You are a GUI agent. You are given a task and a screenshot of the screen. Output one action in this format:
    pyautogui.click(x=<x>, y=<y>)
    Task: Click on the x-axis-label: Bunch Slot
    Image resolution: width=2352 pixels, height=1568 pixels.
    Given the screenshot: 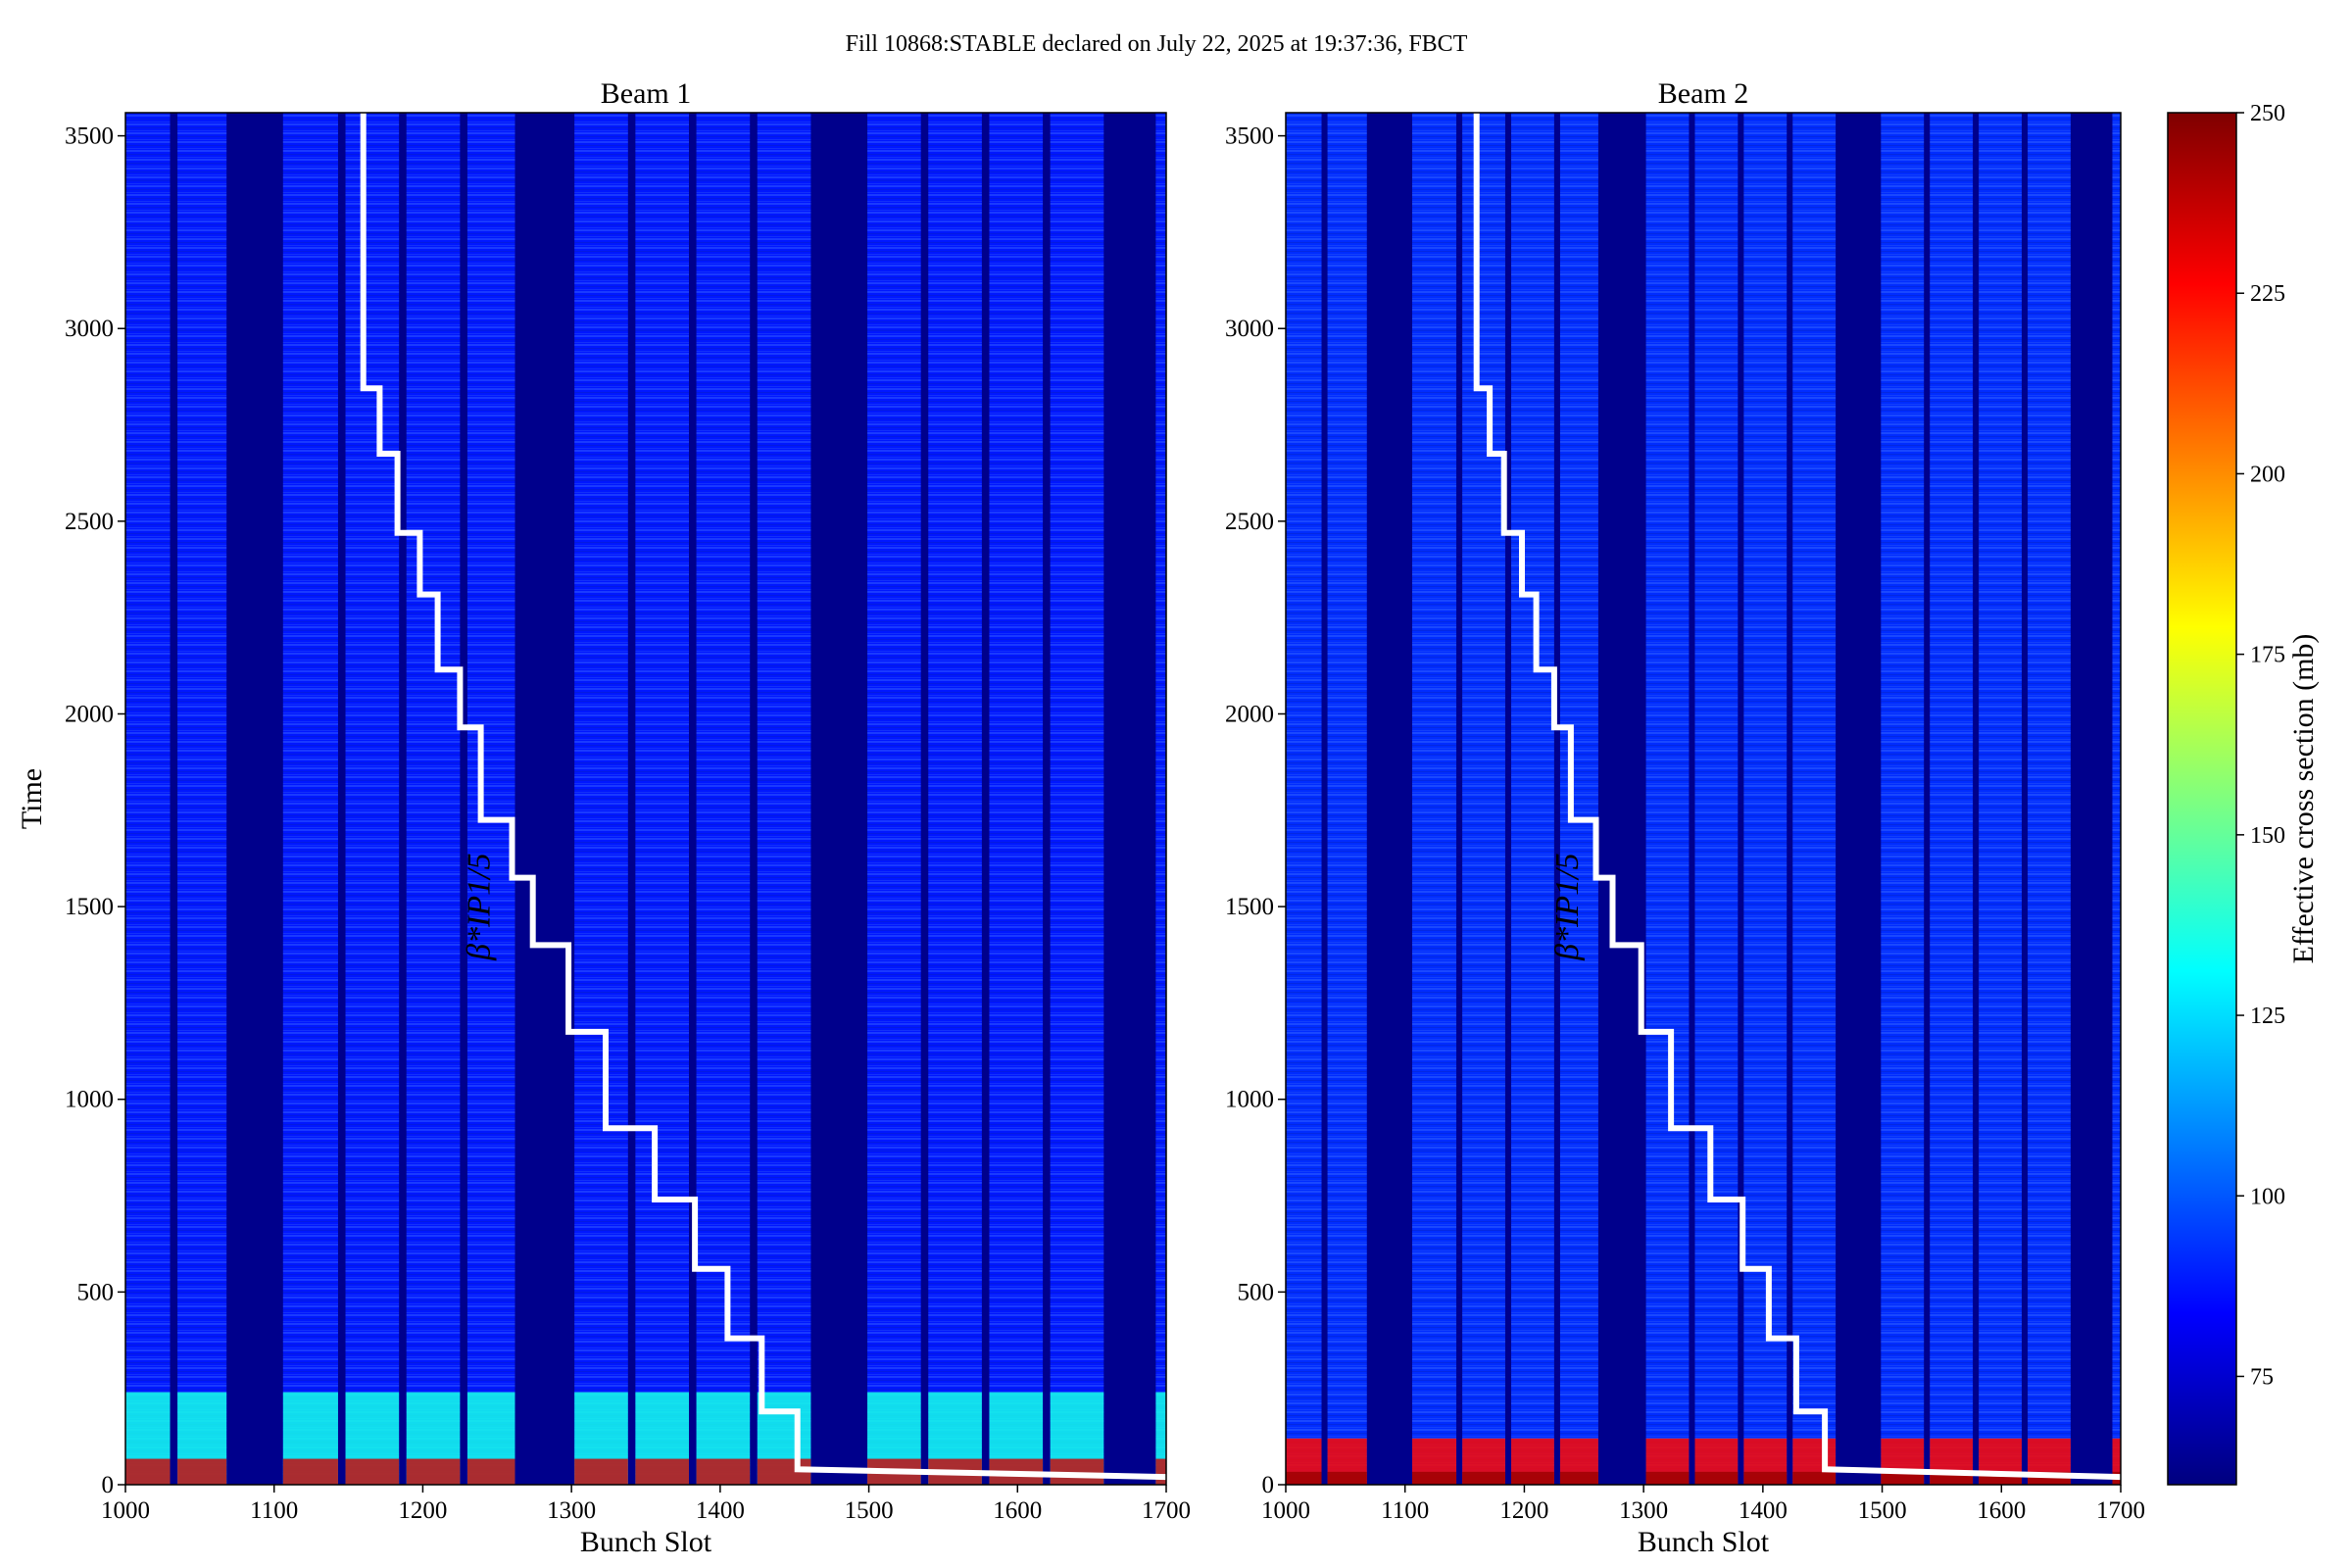 What is the action you would take?
    pyautogui.click(x=646, y=1542)
    